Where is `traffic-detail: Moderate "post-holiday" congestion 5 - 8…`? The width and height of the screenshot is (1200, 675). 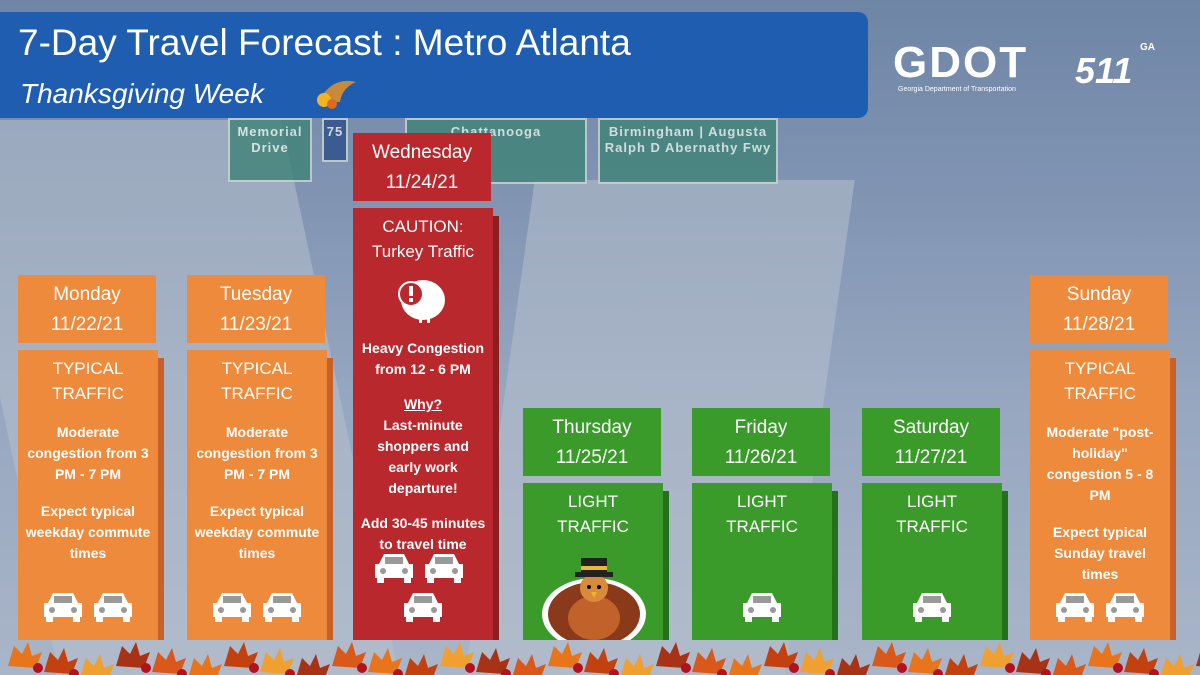
traffic-detail: Moderate "post-holiday" congestion 5 - 8… is located at coordinates (1100, 463).